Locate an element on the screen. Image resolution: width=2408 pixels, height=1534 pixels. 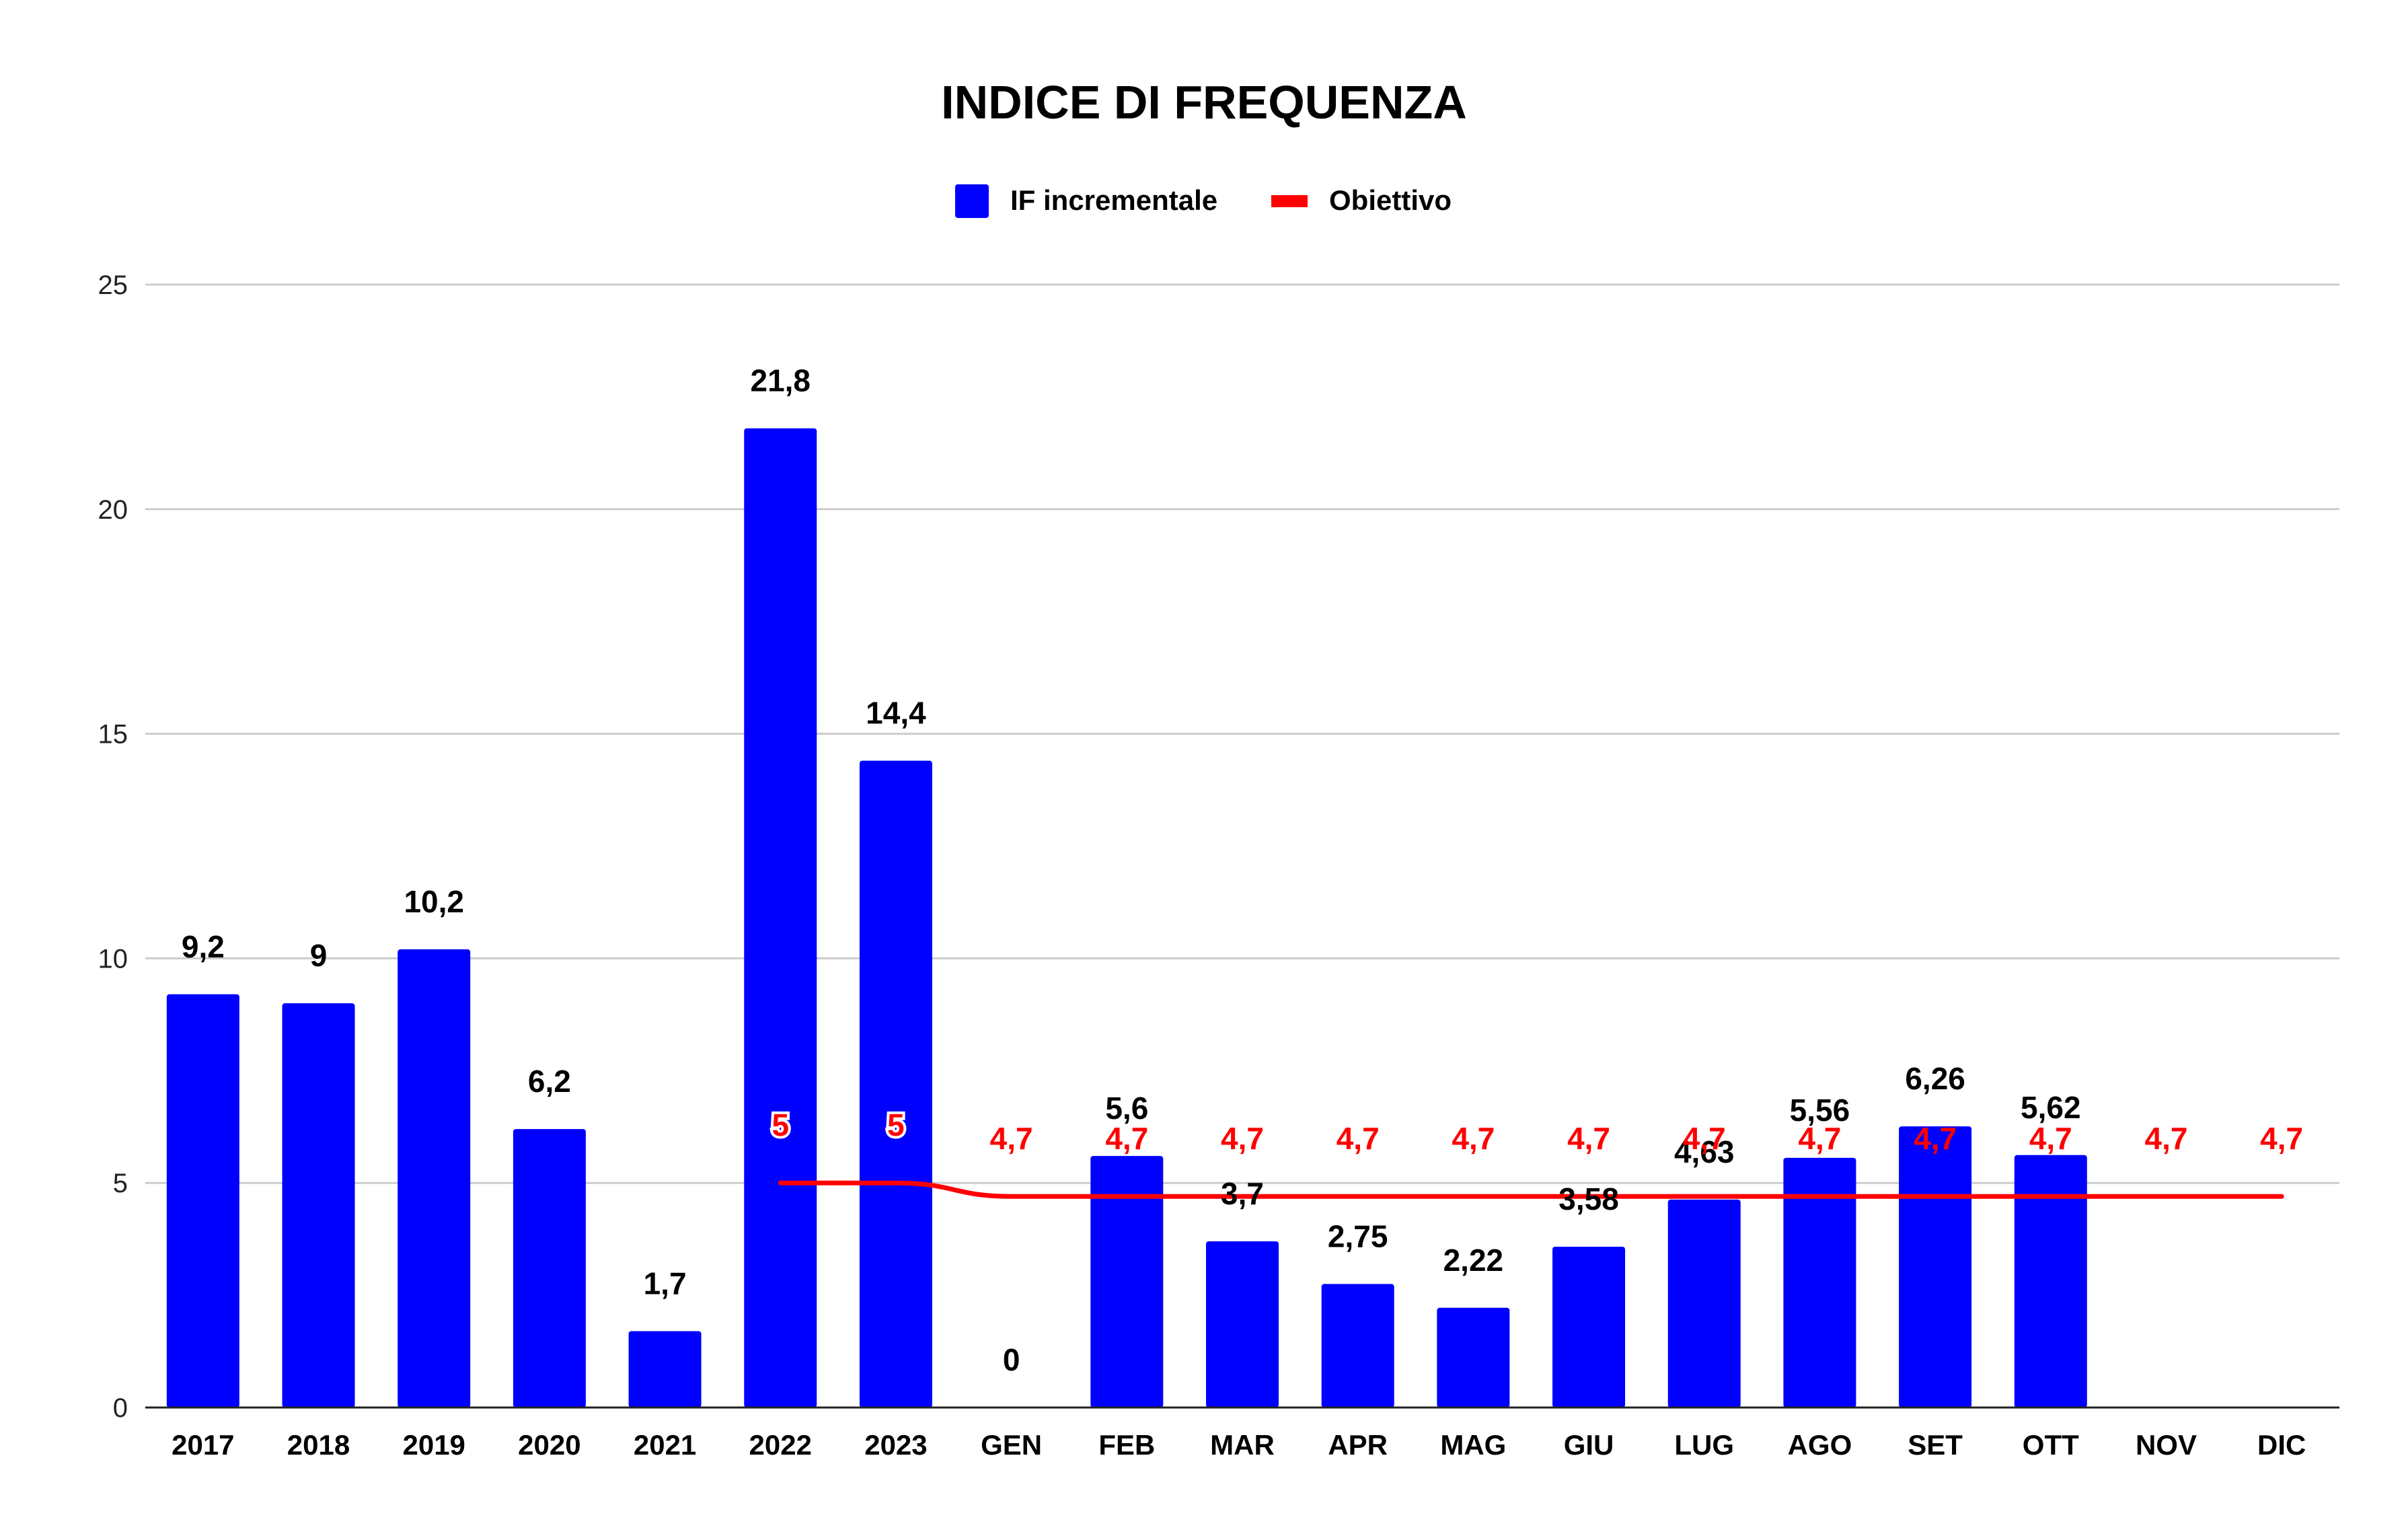
x-tick-label: 2019 is located at coordinates (433, 1445).